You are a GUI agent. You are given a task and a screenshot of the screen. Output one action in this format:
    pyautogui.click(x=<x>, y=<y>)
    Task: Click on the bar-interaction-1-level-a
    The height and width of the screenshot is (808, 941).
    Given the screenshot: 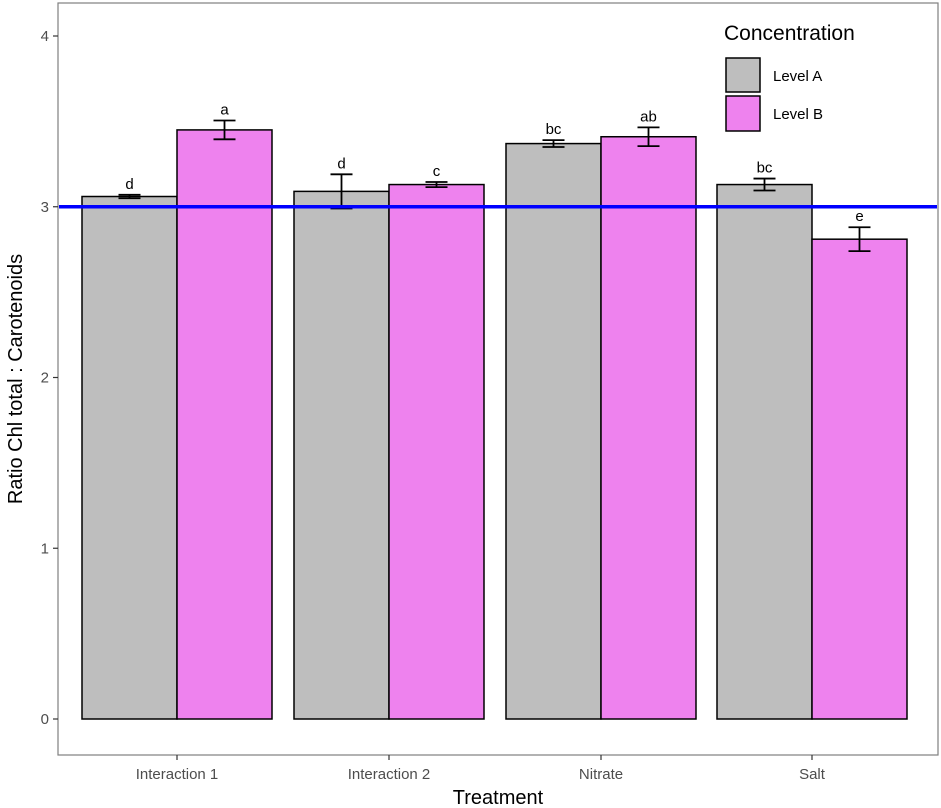 What is the action you would take?
    pyautogui.click(x=129, y=457)
    